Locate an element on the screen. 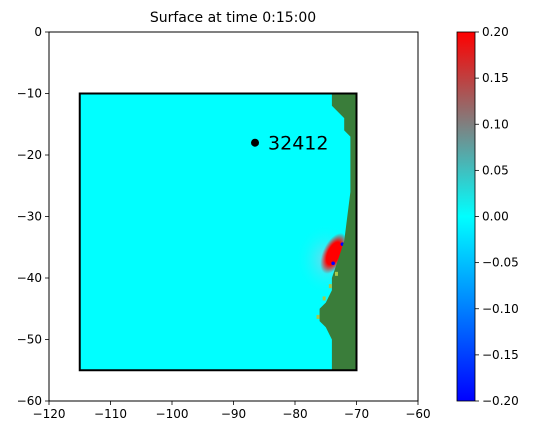 Image resolution: width=537 pixels, height=435 pixels. x-tick-label: −100 is located at coordinates (172, 414).